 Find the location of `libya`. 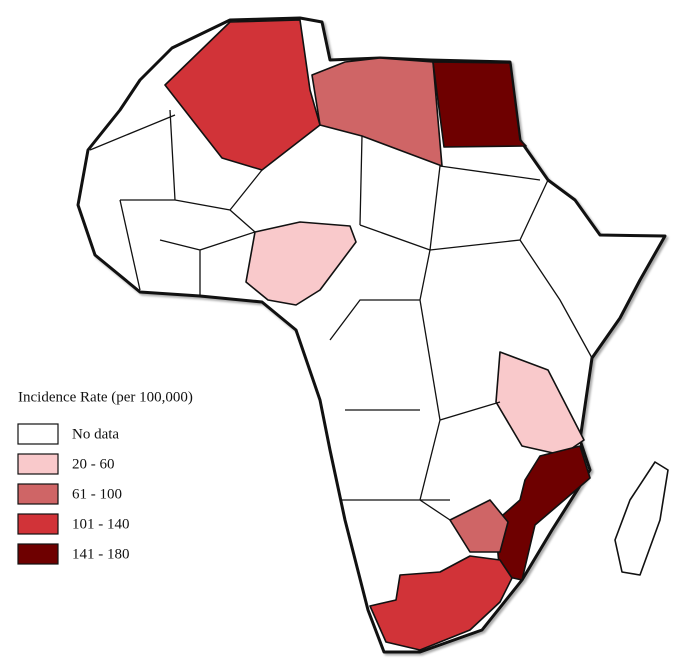

libya is located at coordinates (377, 112).